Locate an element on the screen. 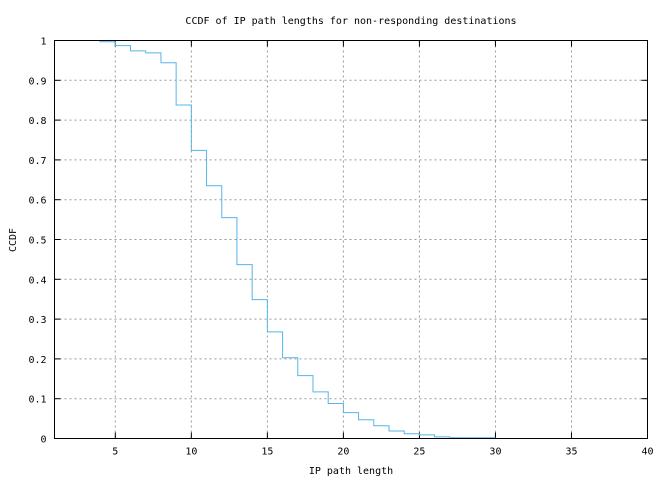  y-tick-label: 0.8 is located at coordinates (37, 121).